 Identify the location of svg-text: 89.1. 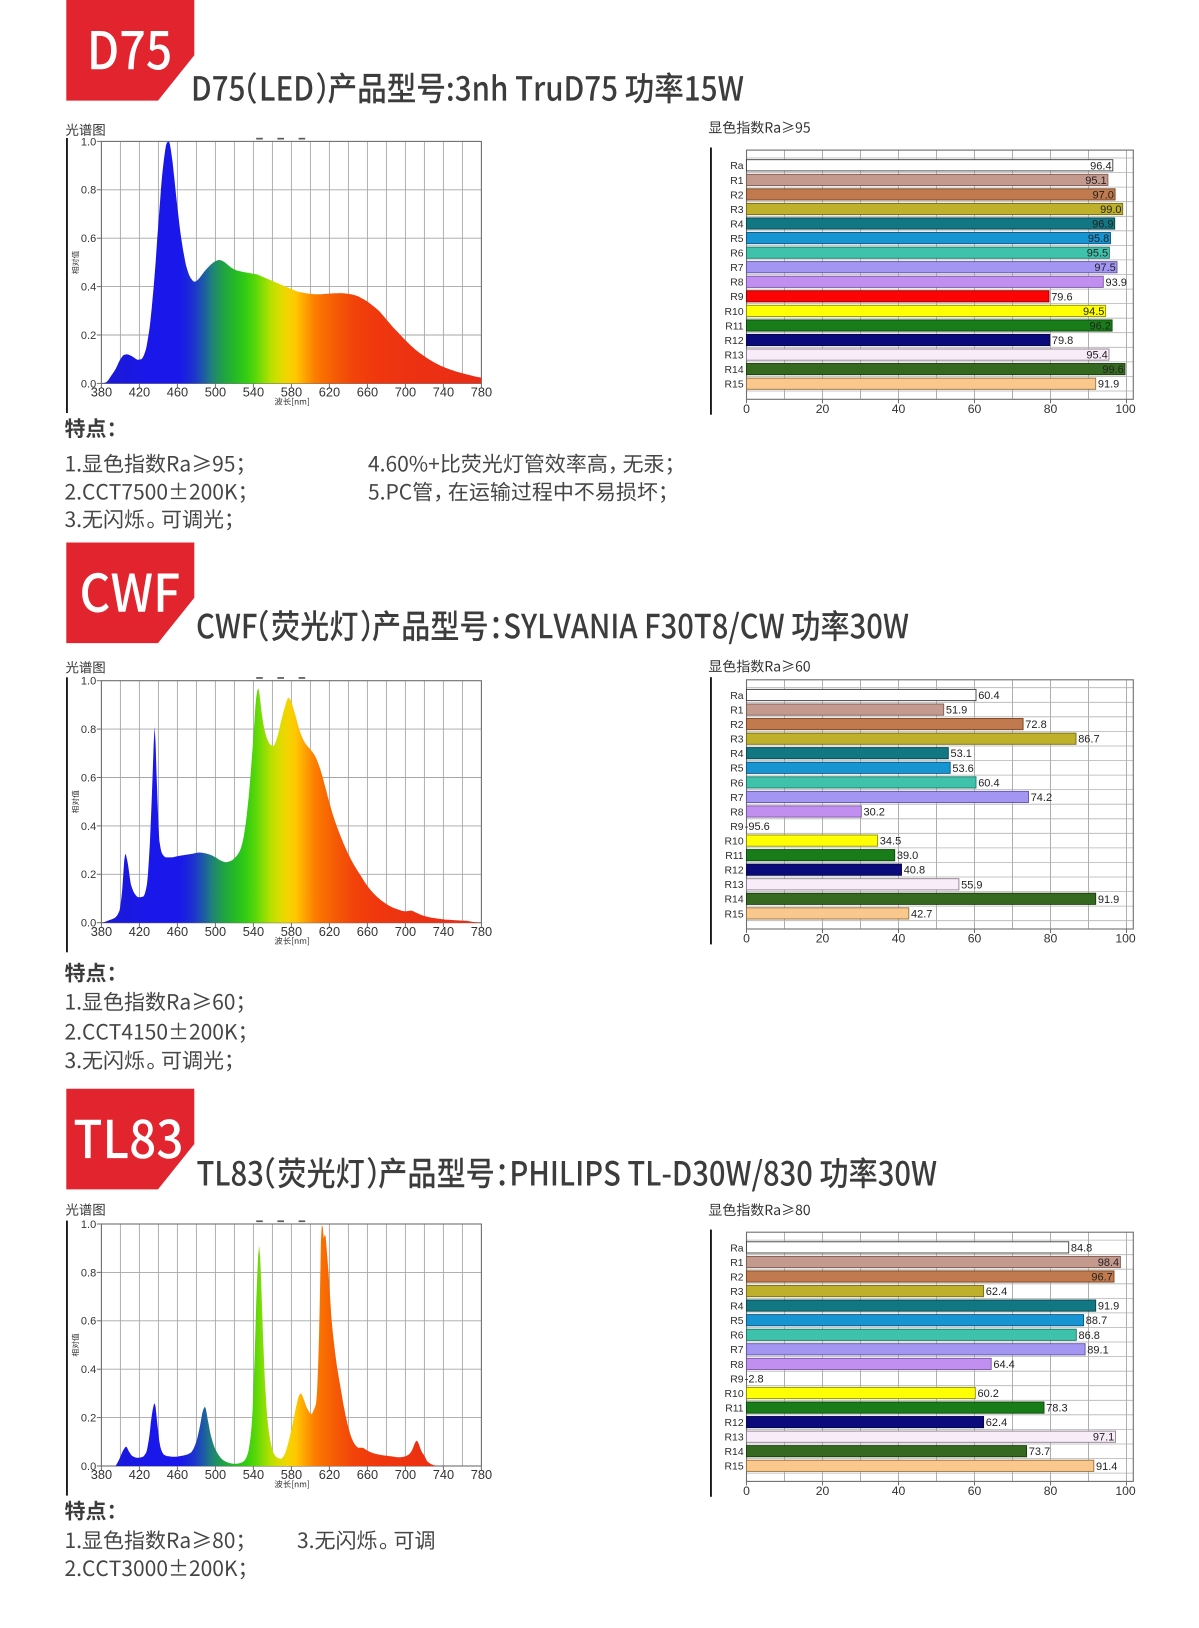
(1097, 1350).